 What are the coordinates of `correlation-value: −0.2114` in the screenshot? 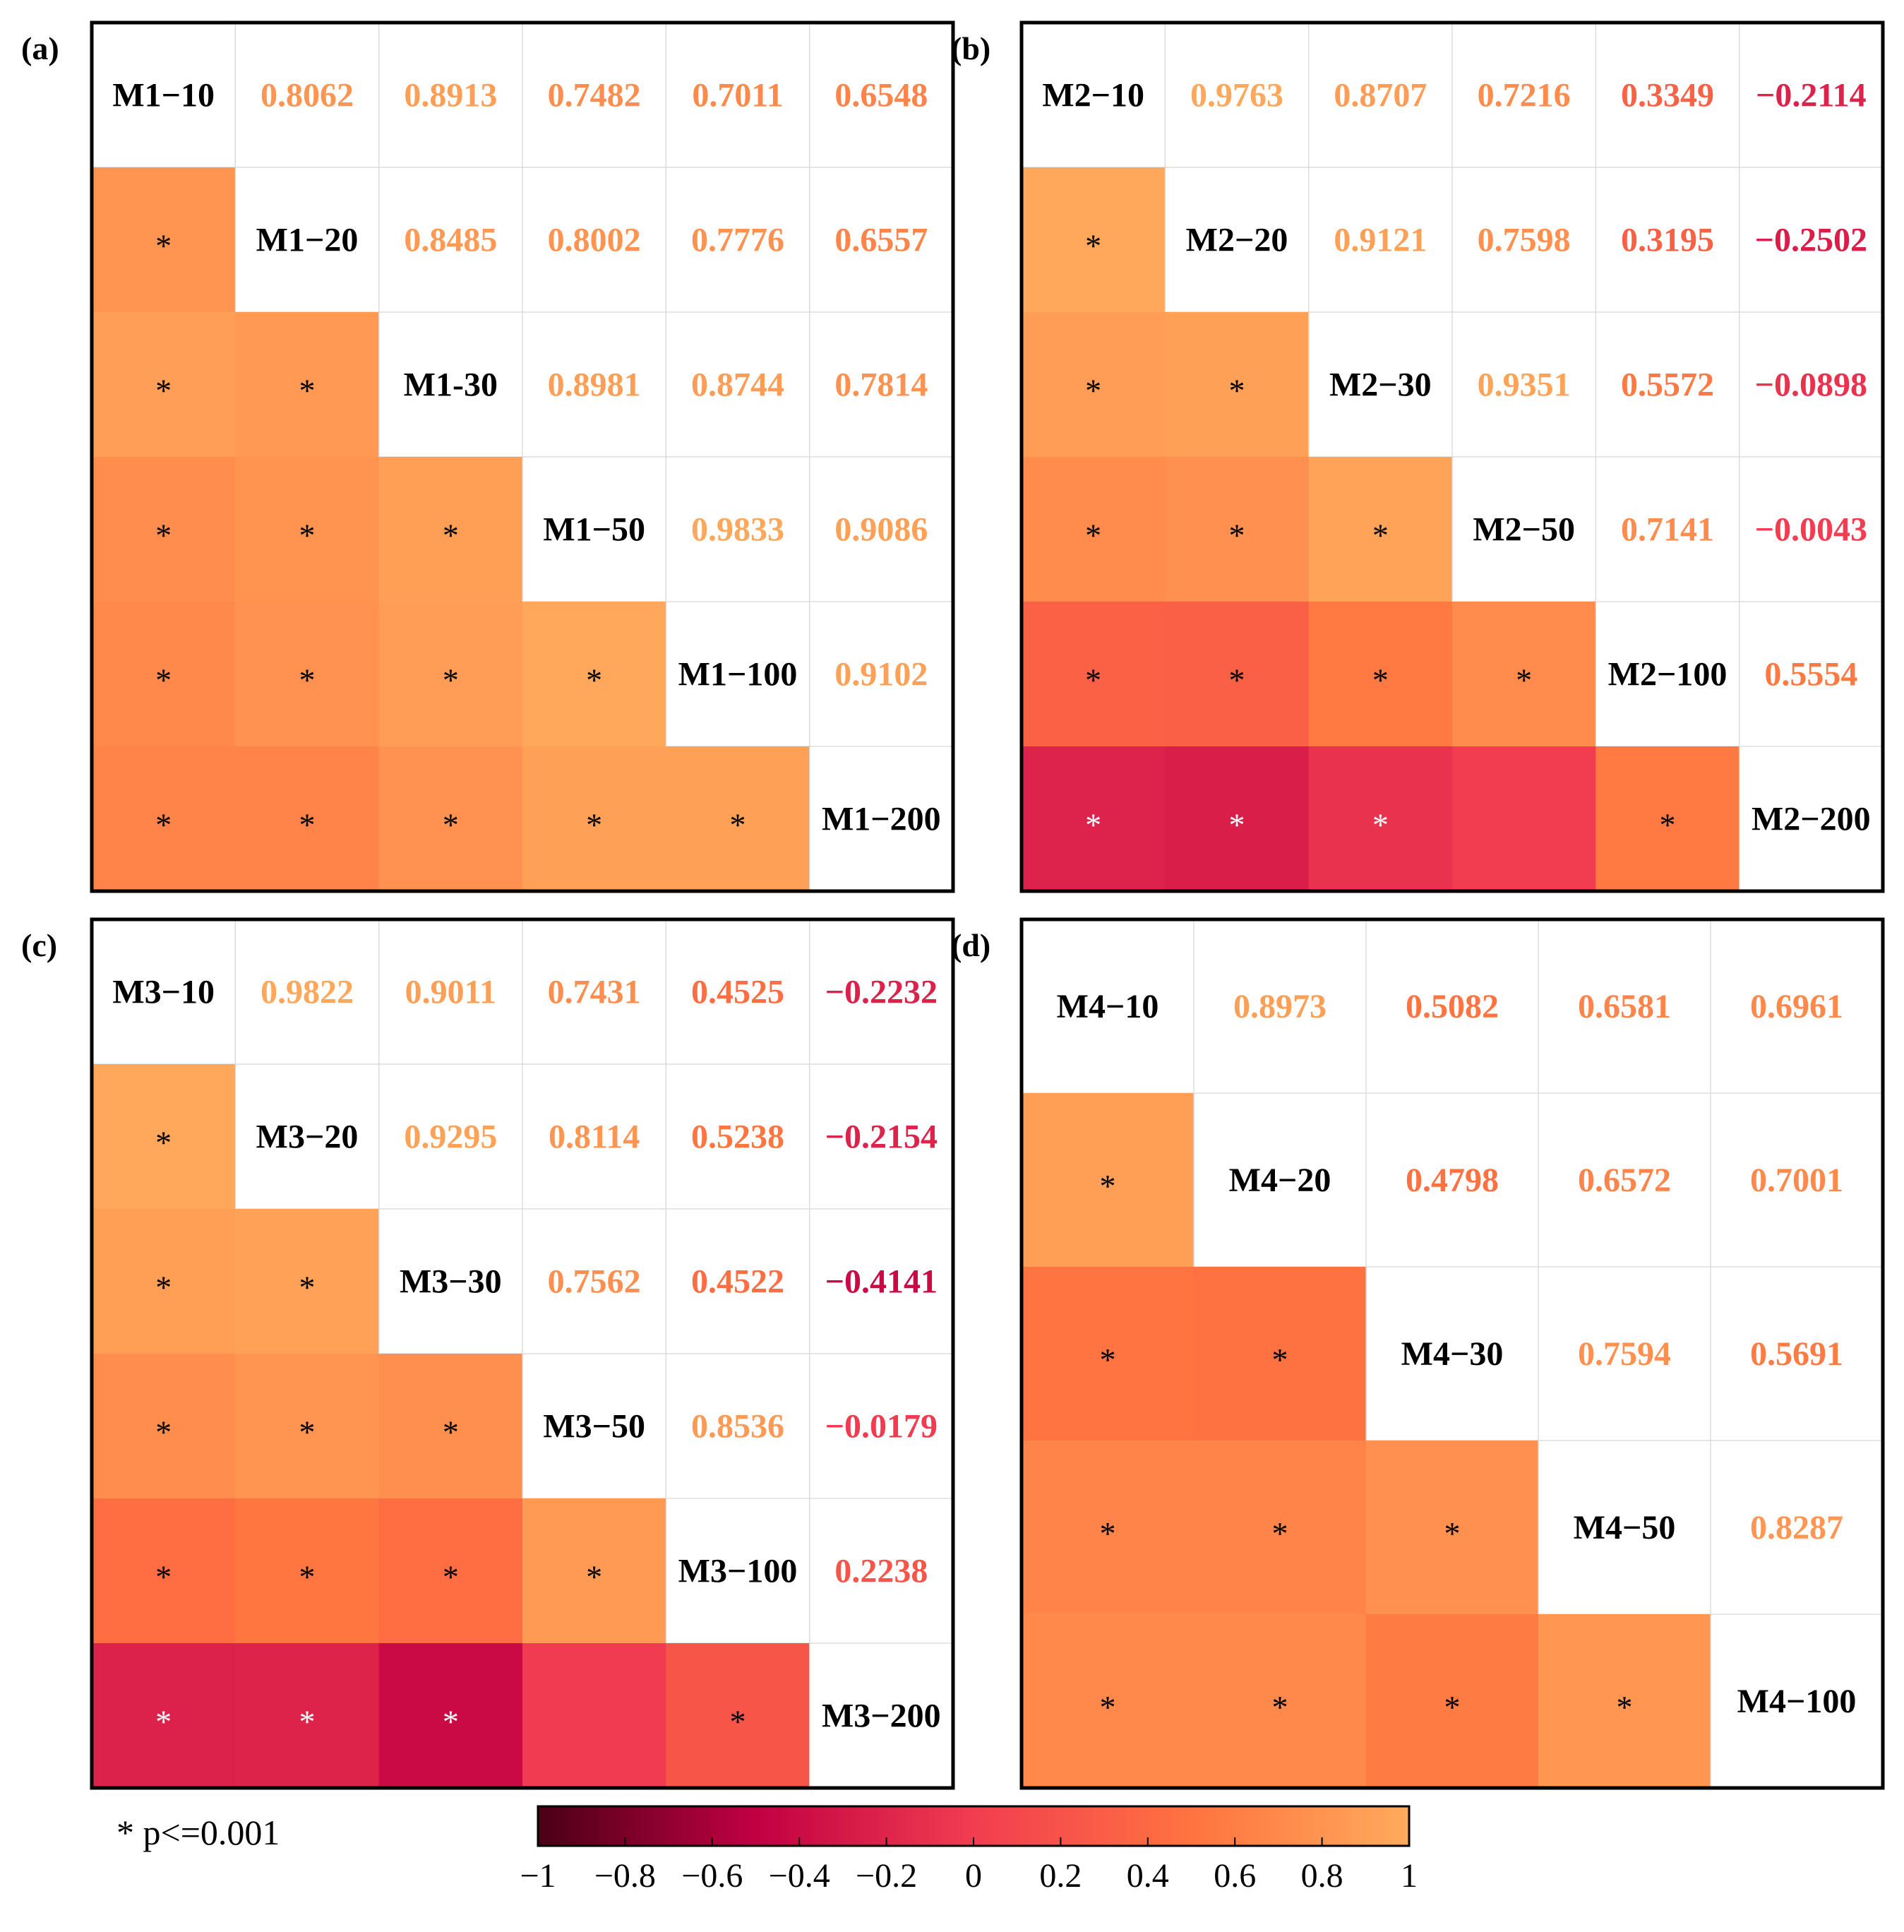 It's located at (1811, 95).